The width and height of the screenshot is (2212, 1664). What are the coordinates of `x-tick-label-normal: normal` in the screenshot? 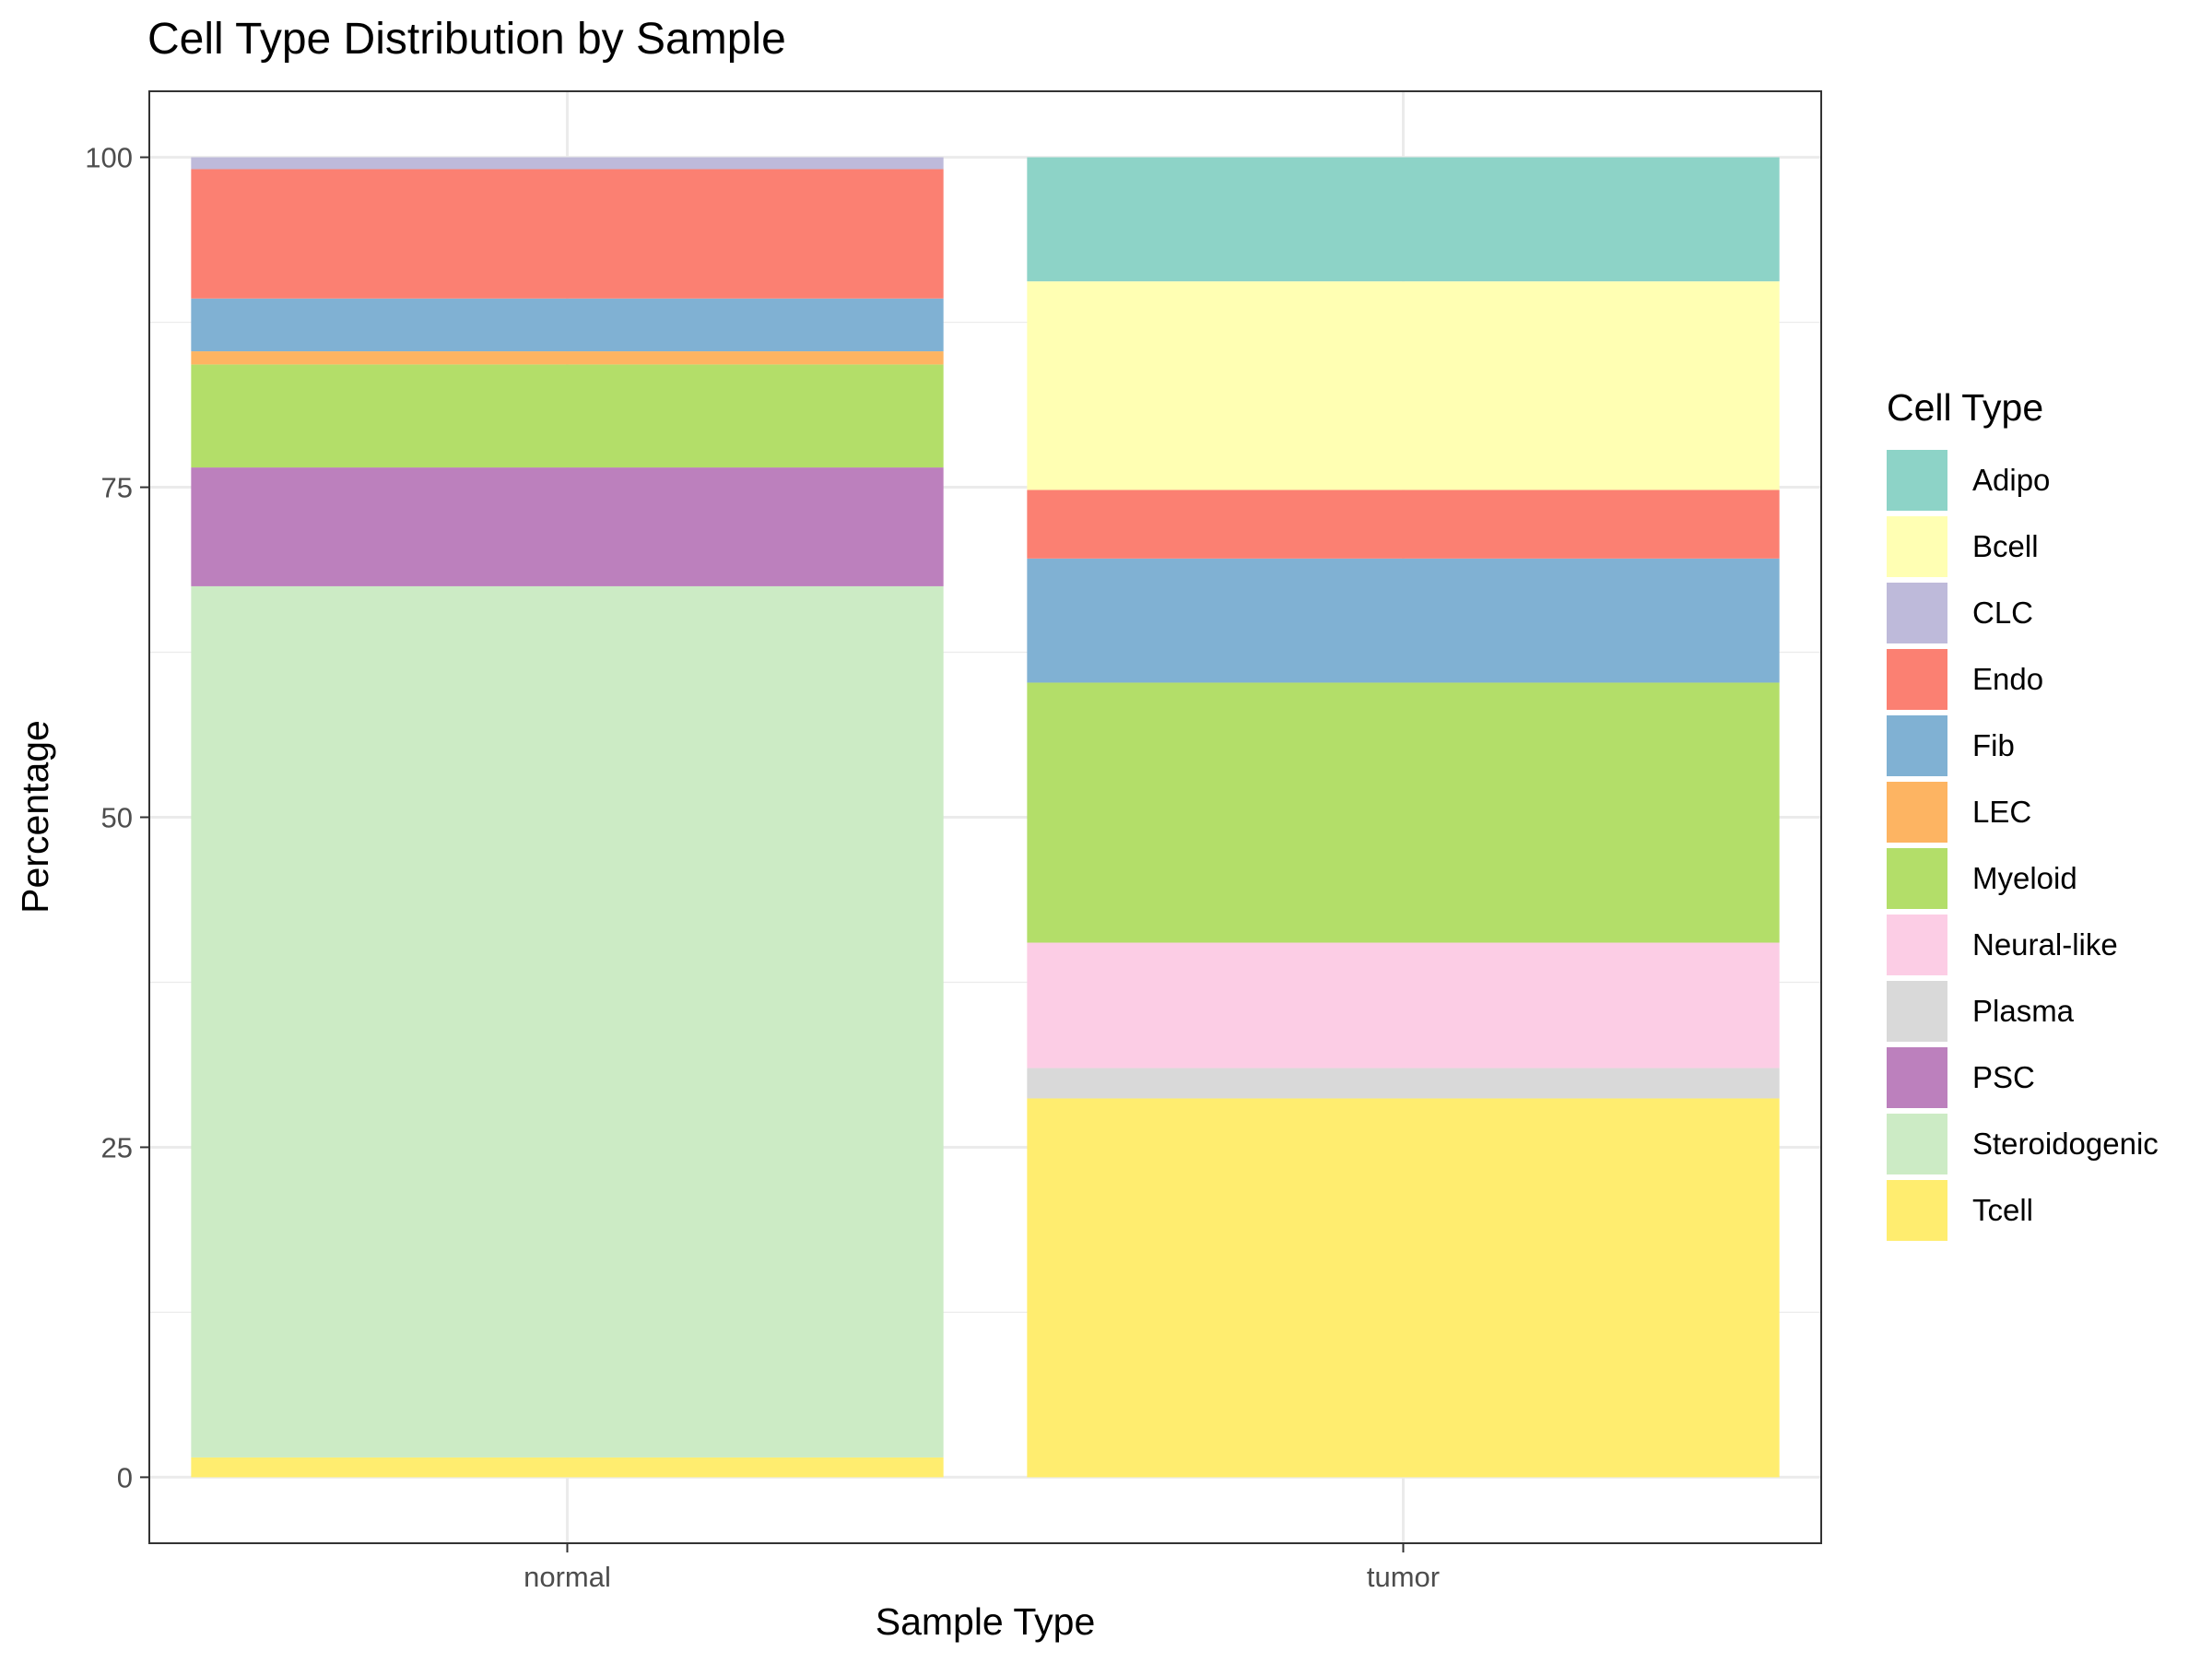 It's located at (567, 1577).